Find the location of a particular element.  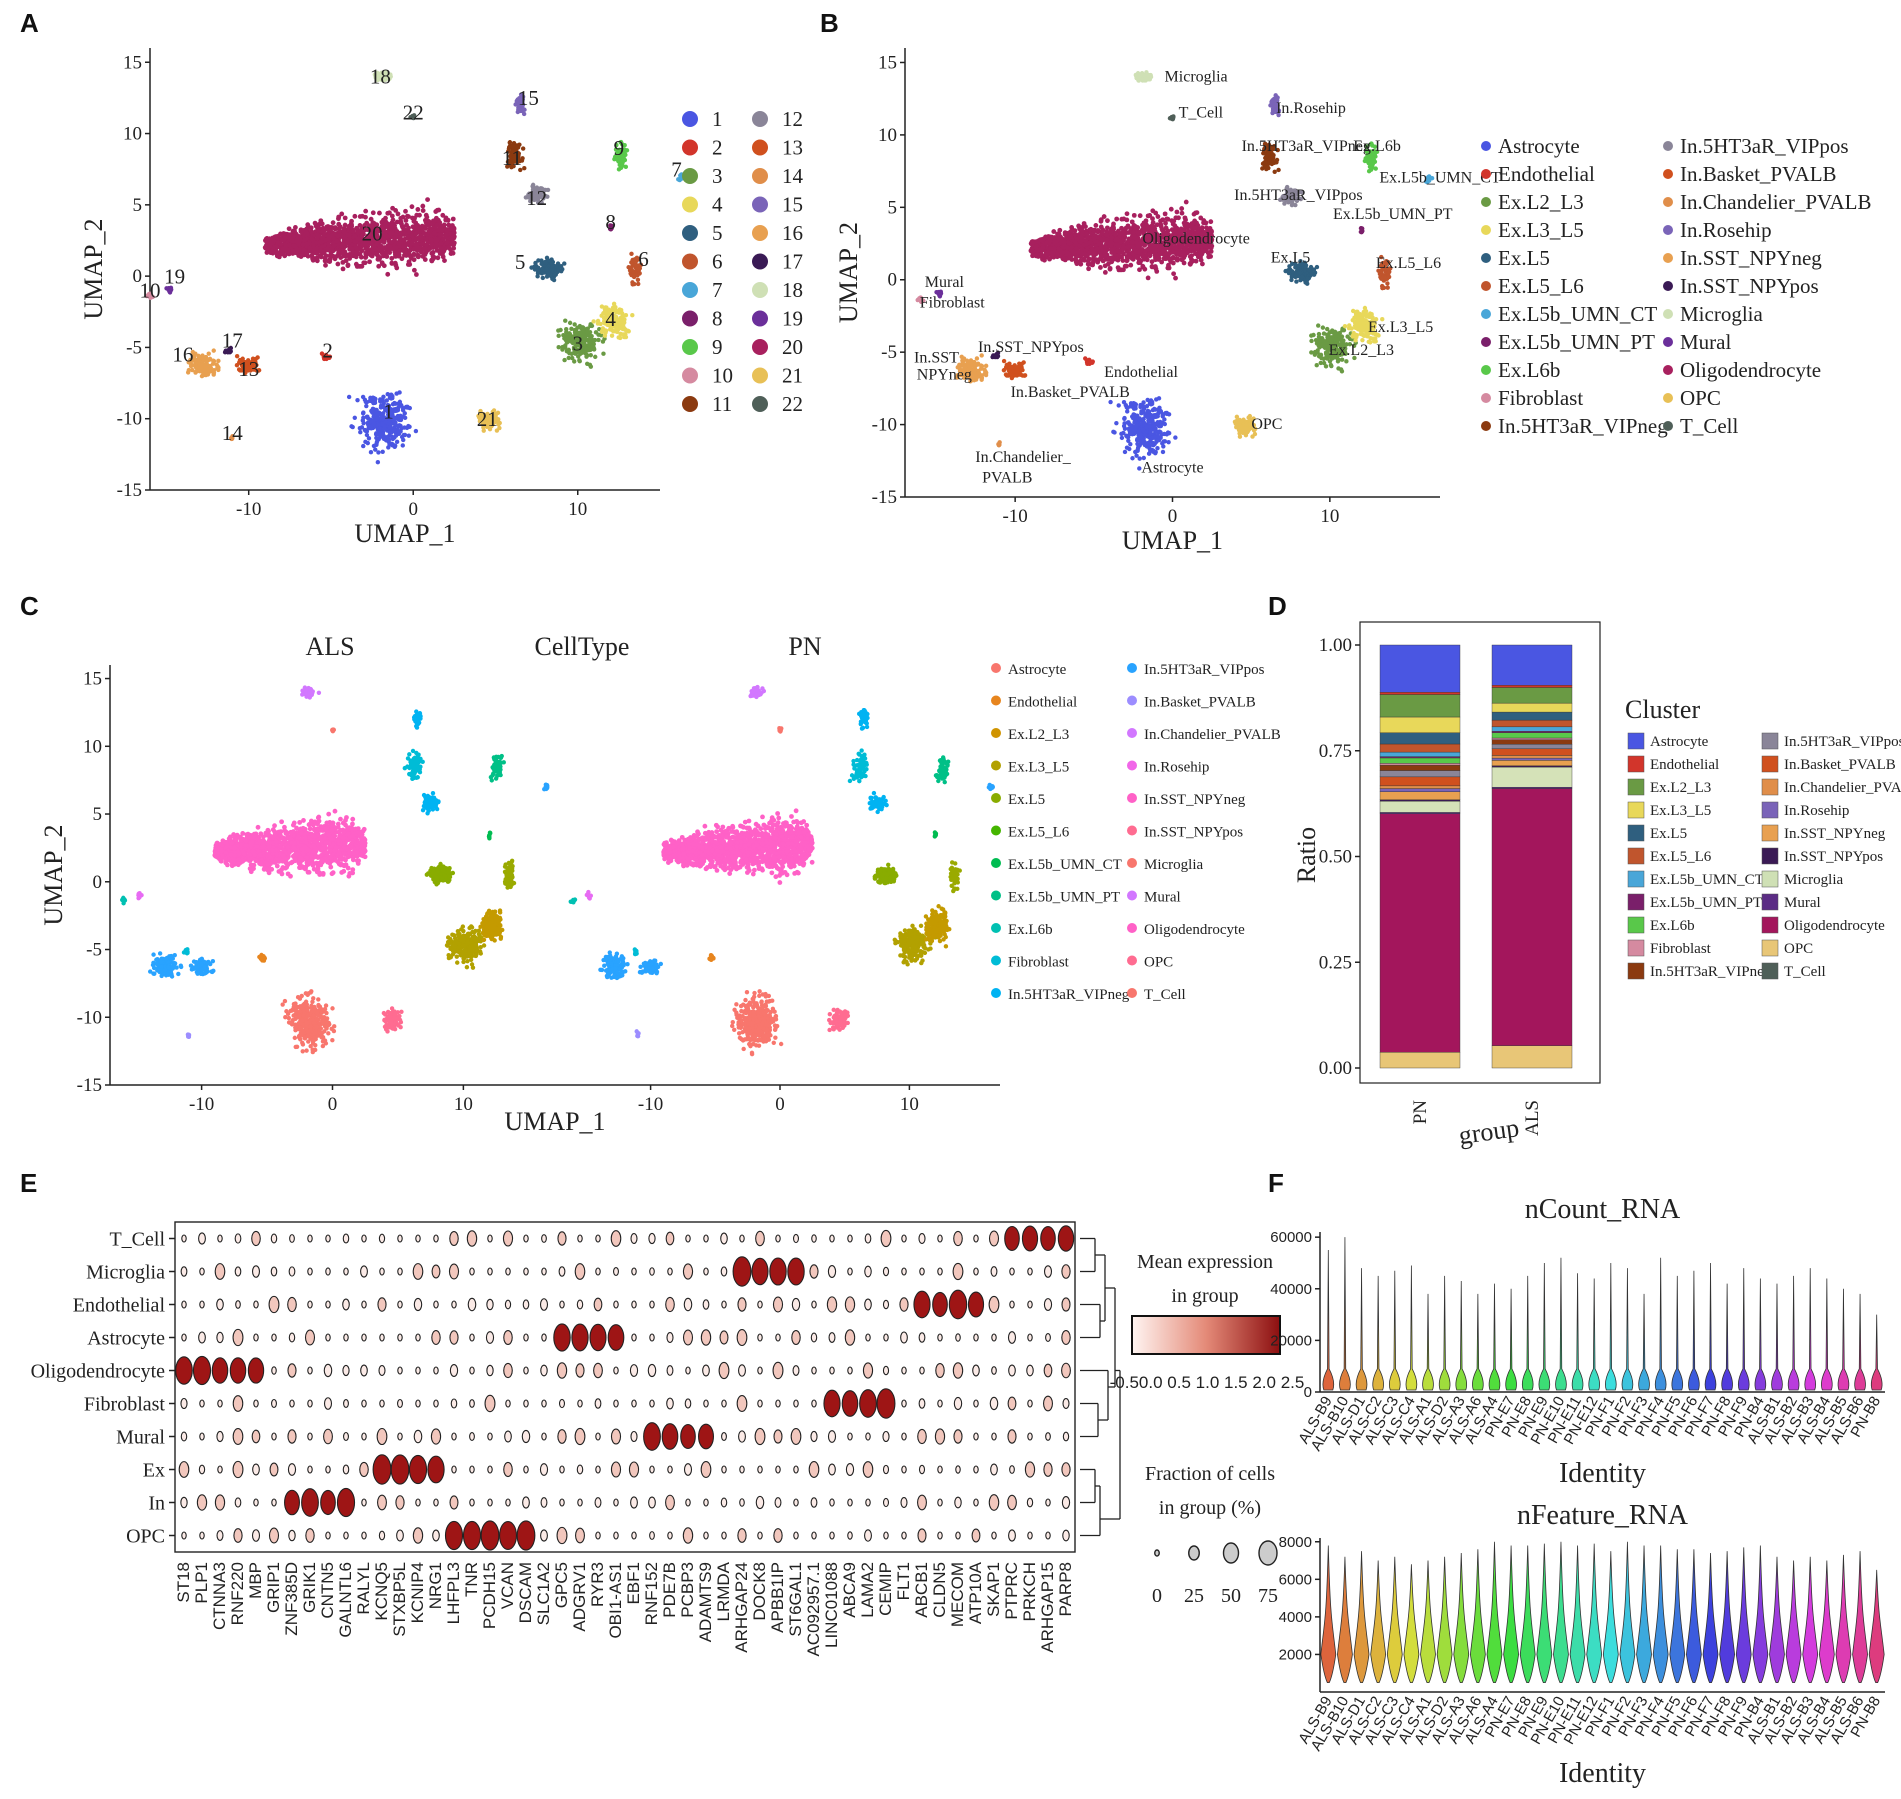

a-cluster-19-point is located at coordinates (170, 290).